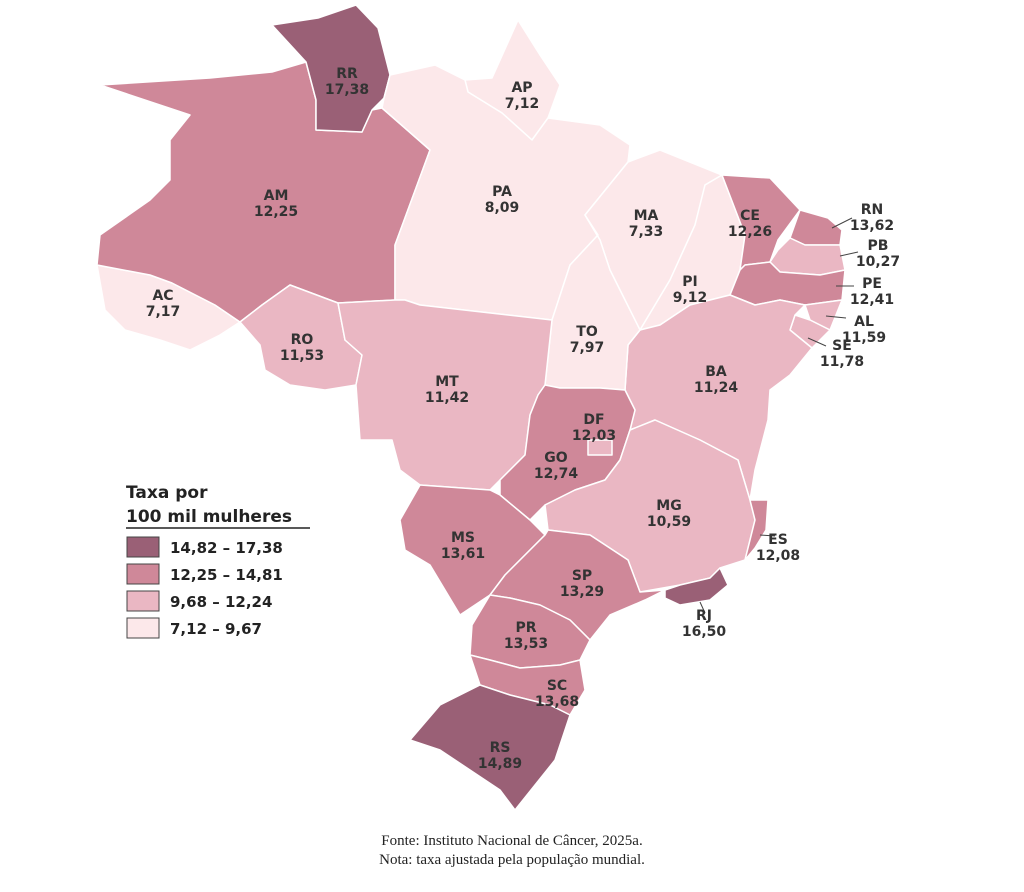 This screenshot has height=892, width=1024. I want to click on state-value: 11,53, so click(302, 356).